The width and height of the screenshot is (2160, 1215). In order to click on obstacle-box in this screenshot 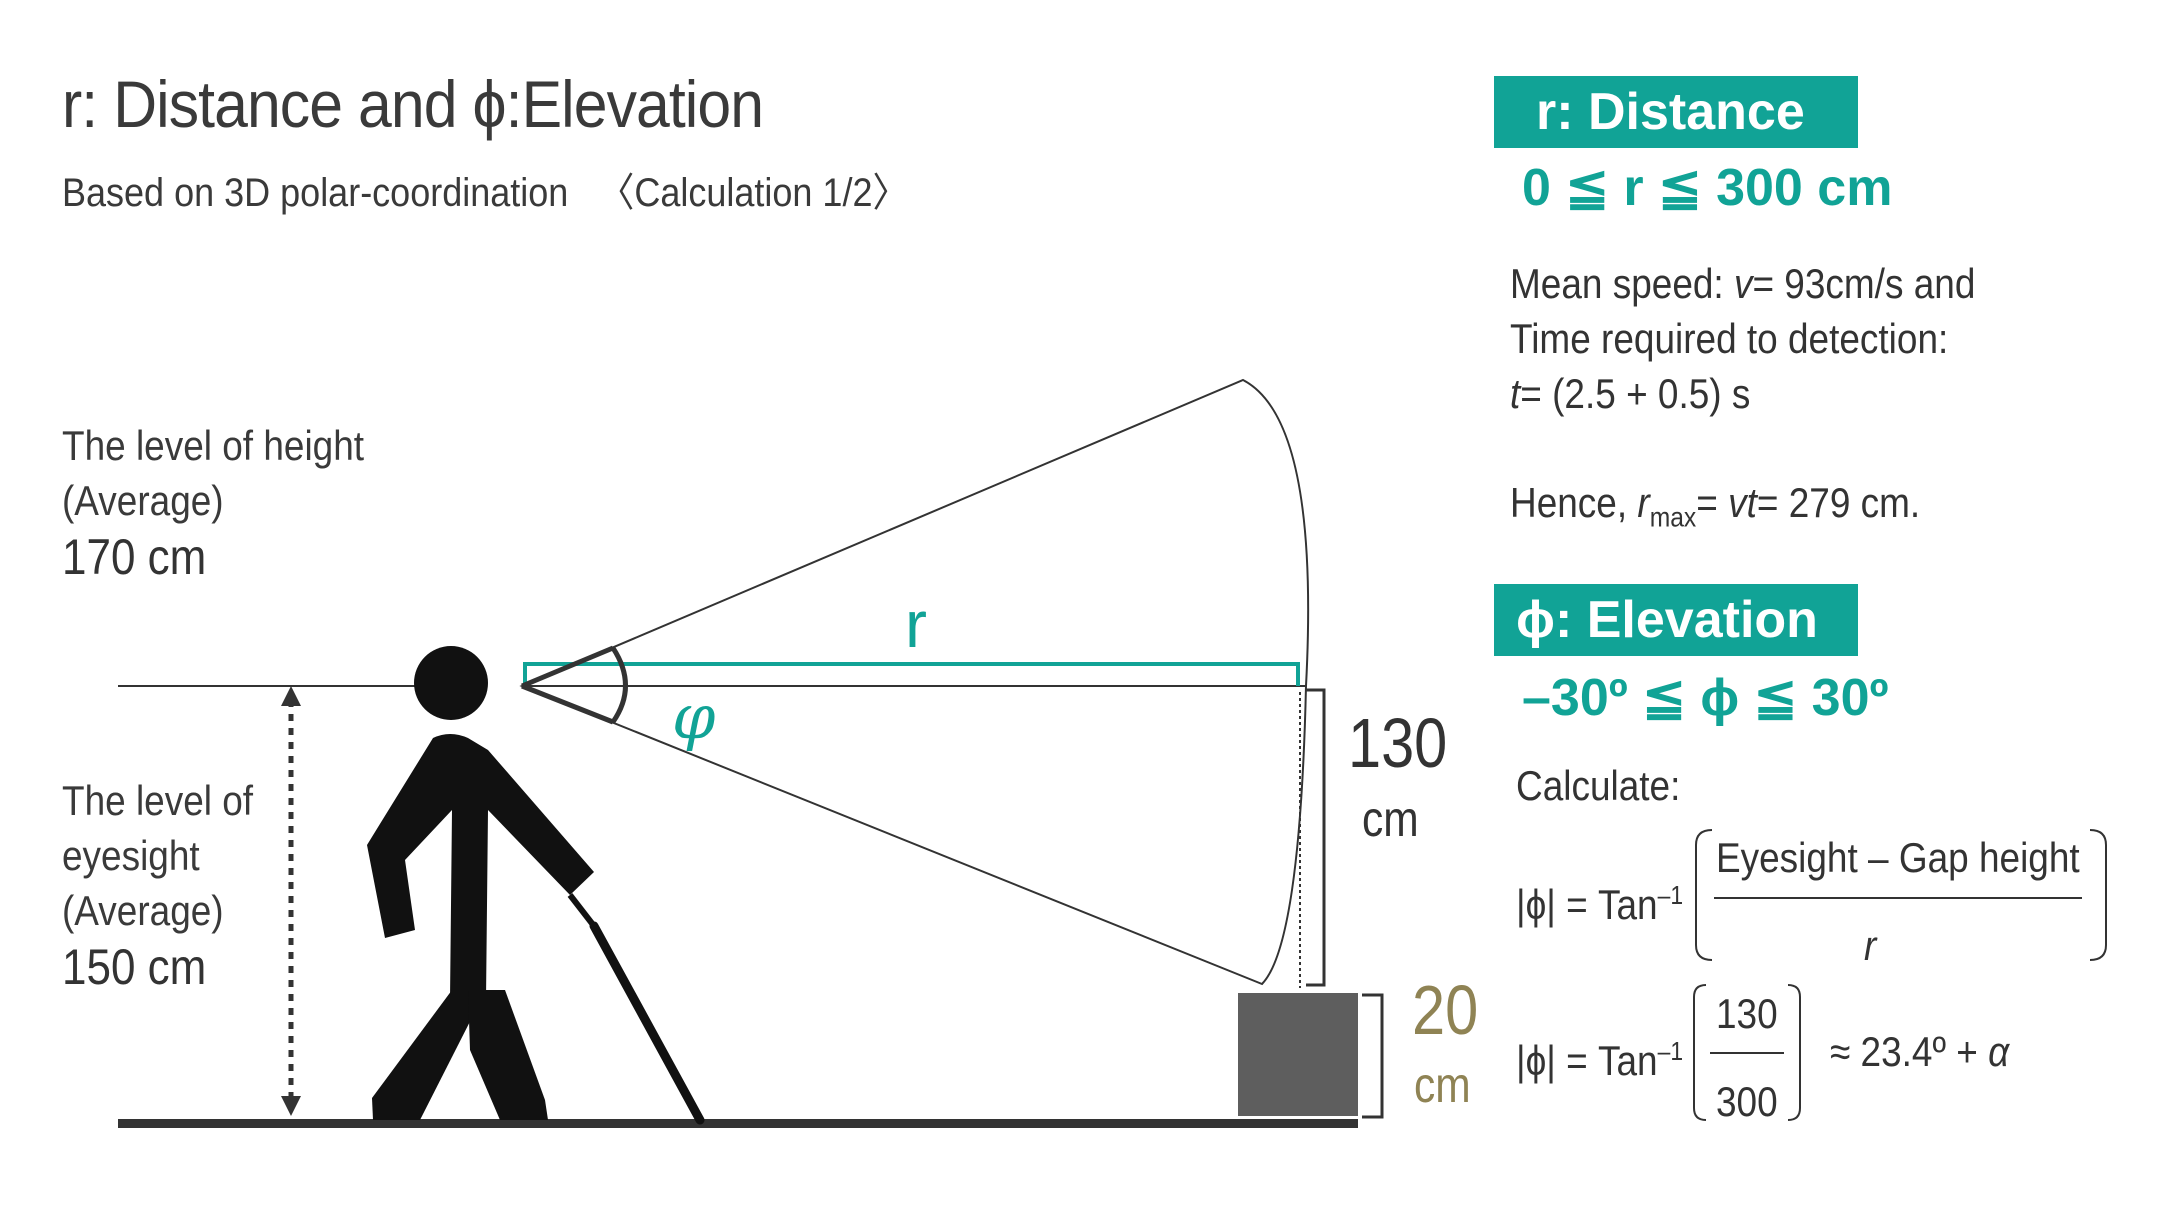, I will do `click(1298, 1054)`.